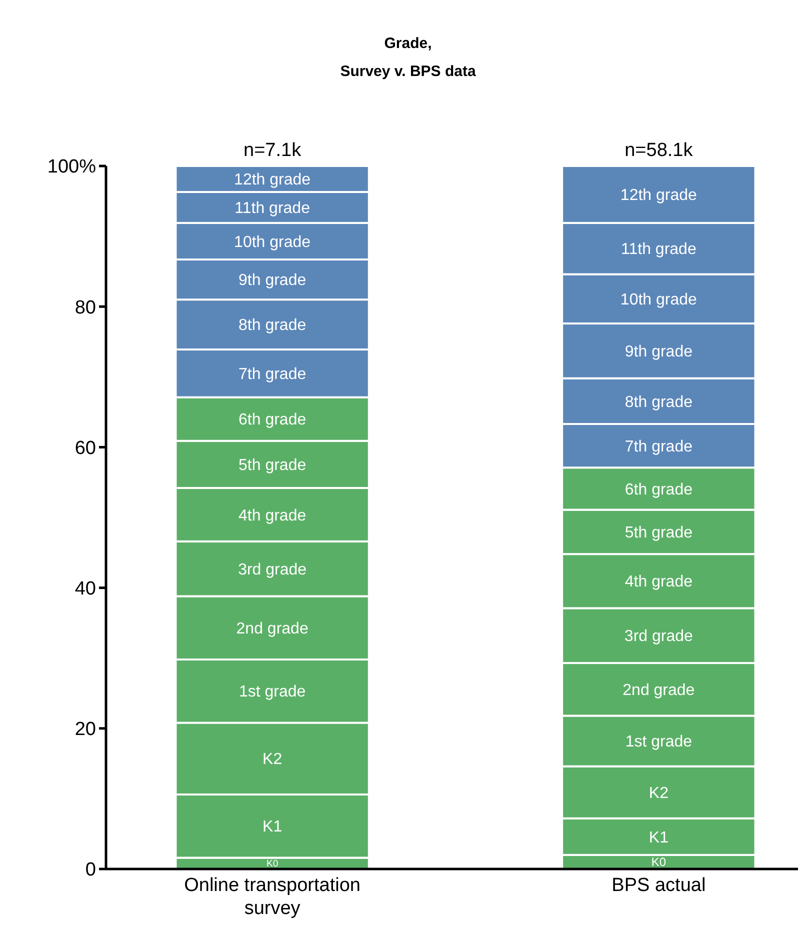  What do you see at coordinates (272, 209) in the screenshot?
I see `series-label: 11th grade` at bounding box center [272, 209].